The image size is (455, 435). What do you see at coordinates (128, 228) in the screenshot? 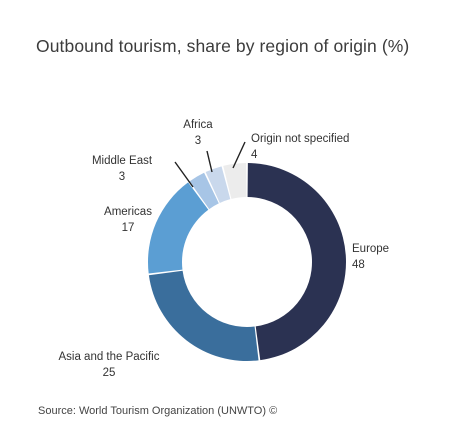
I see `label-value-americas: 17` at bounding box center [128, 228].